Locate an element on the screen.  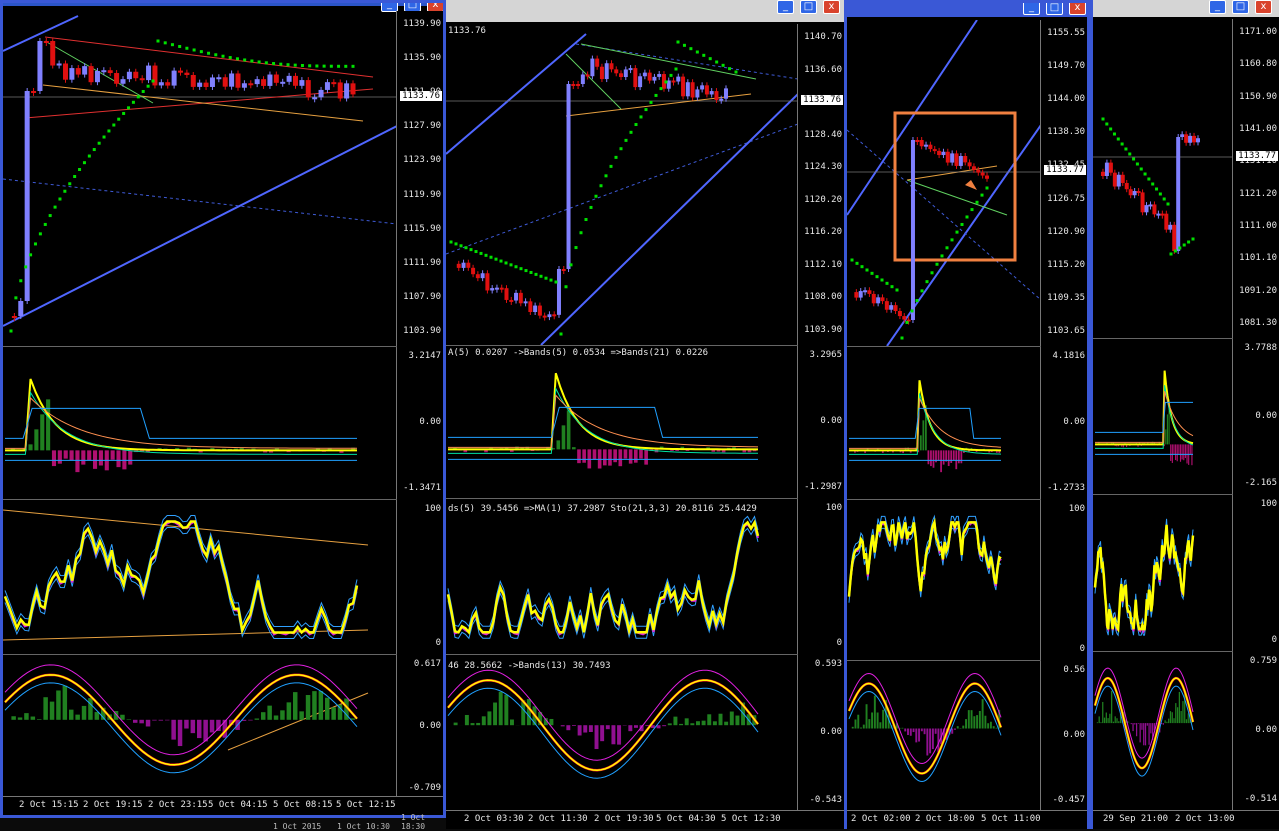
time-label: 5 Oct 04:30 is located at coordinates (686, 819).